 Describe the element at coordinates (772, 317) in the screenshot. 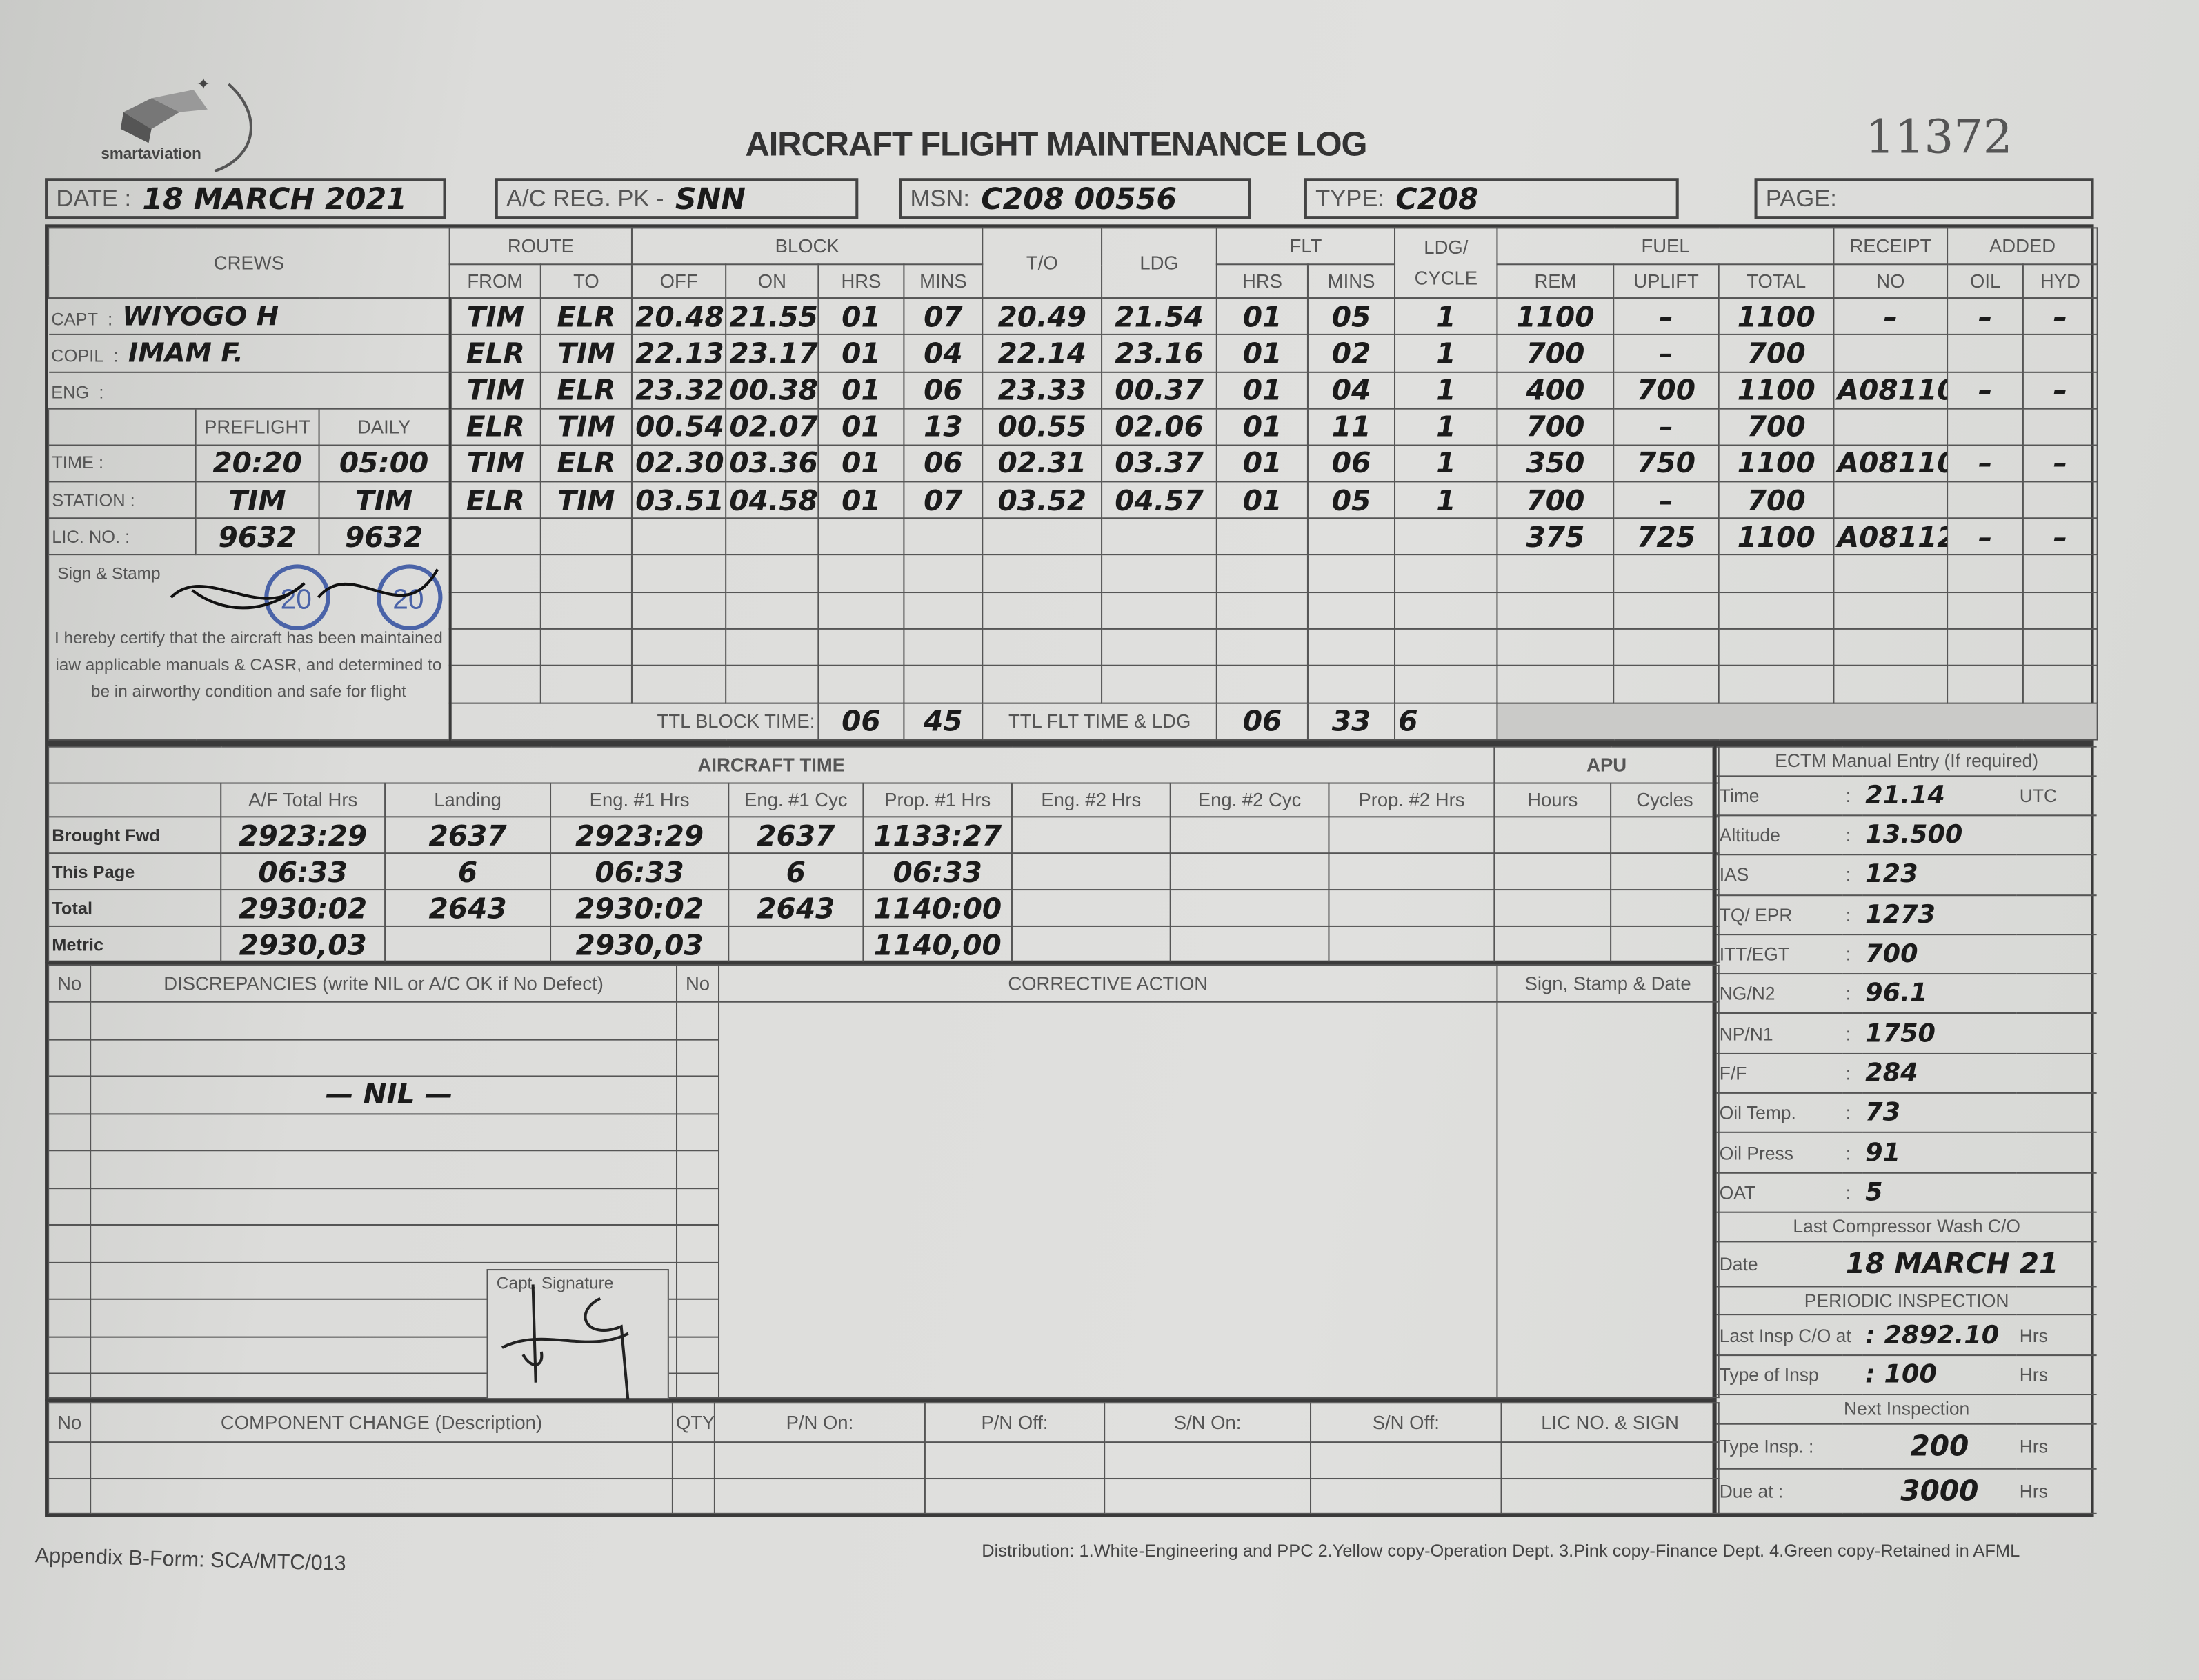

I see `flight-cell: 21.55` at that location.